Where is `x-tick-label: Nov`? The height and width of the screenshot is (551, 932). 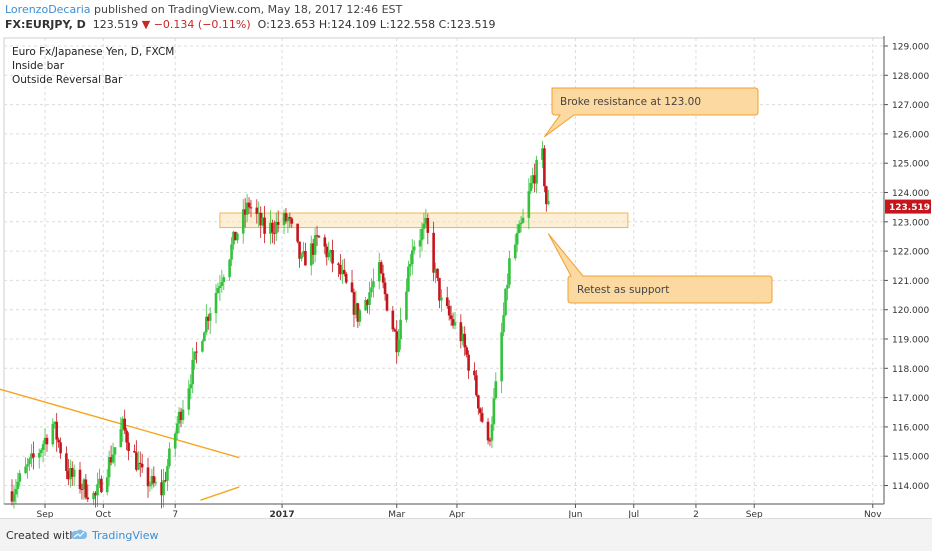
x-tick-label: Nov is located at coordinates (873, 514).